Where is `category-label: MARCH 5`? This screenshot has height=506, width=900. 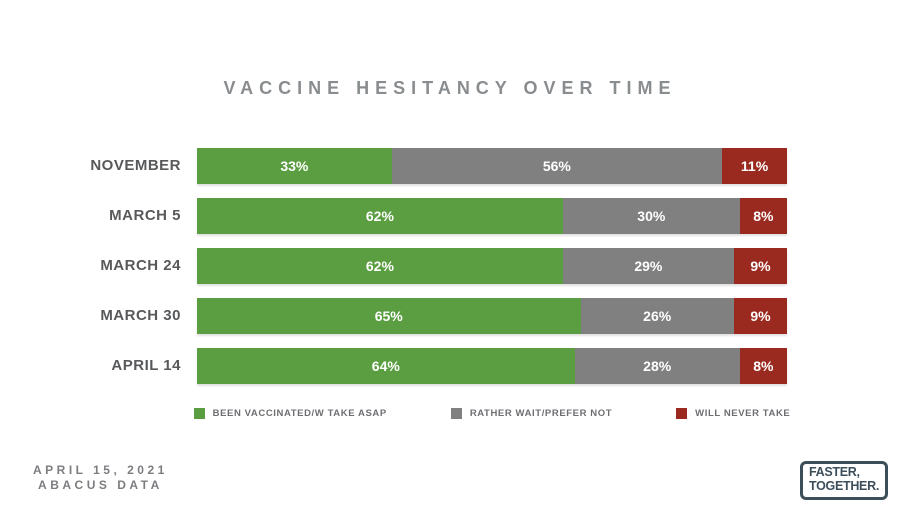
category-label: MARCH 5 is located at coordinates (145, 215).